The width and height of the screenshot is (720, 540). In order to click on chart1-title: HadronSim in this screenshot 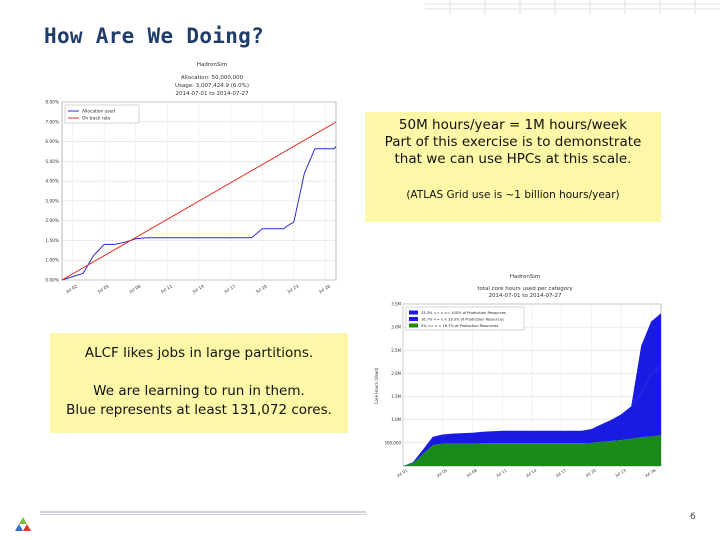, I will do `click(212, 65)`.